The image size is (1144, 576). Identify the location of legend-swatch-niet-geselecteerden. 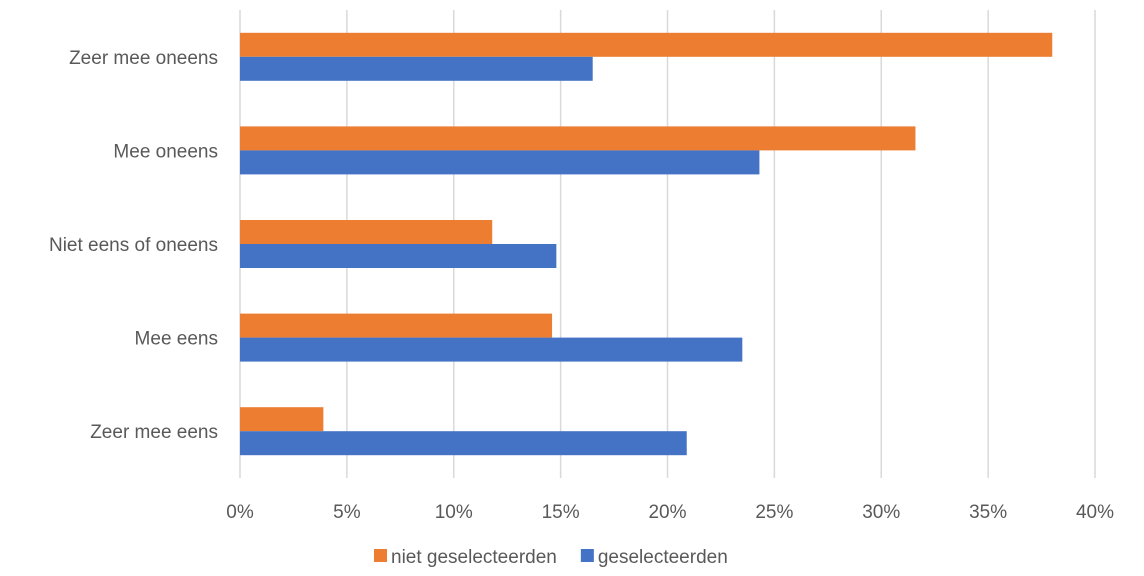
(380, 555).